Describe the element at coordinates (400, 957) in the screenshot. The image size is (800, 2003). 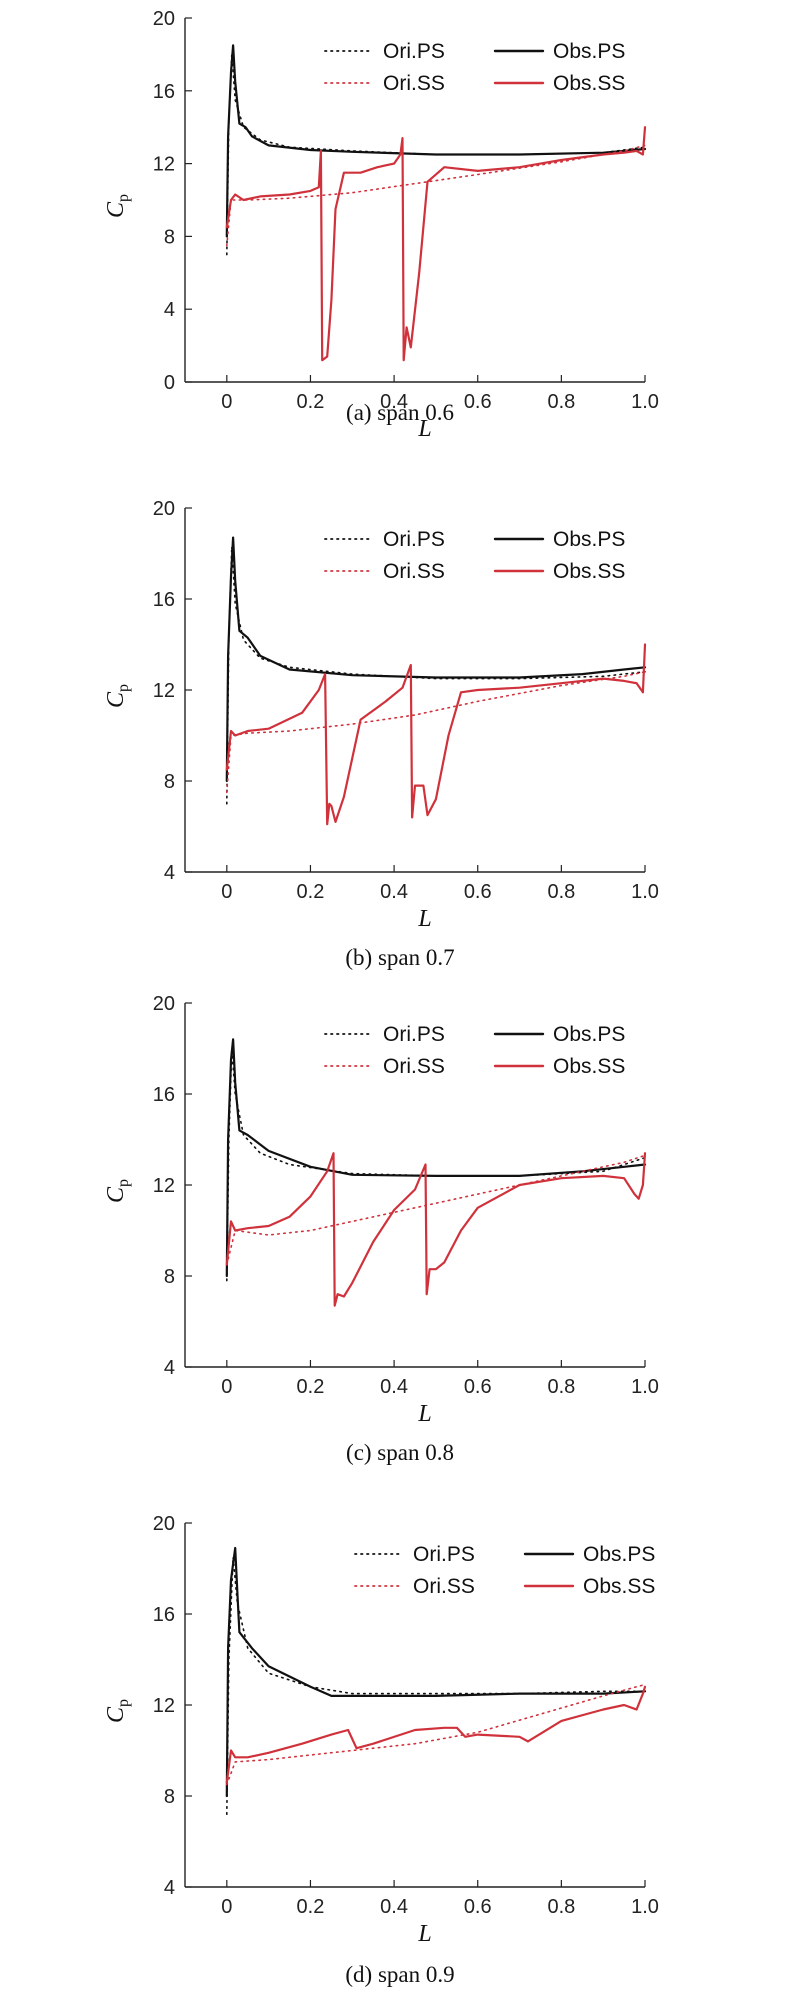
I see `caption-b: (b) span 0.7` at that location.